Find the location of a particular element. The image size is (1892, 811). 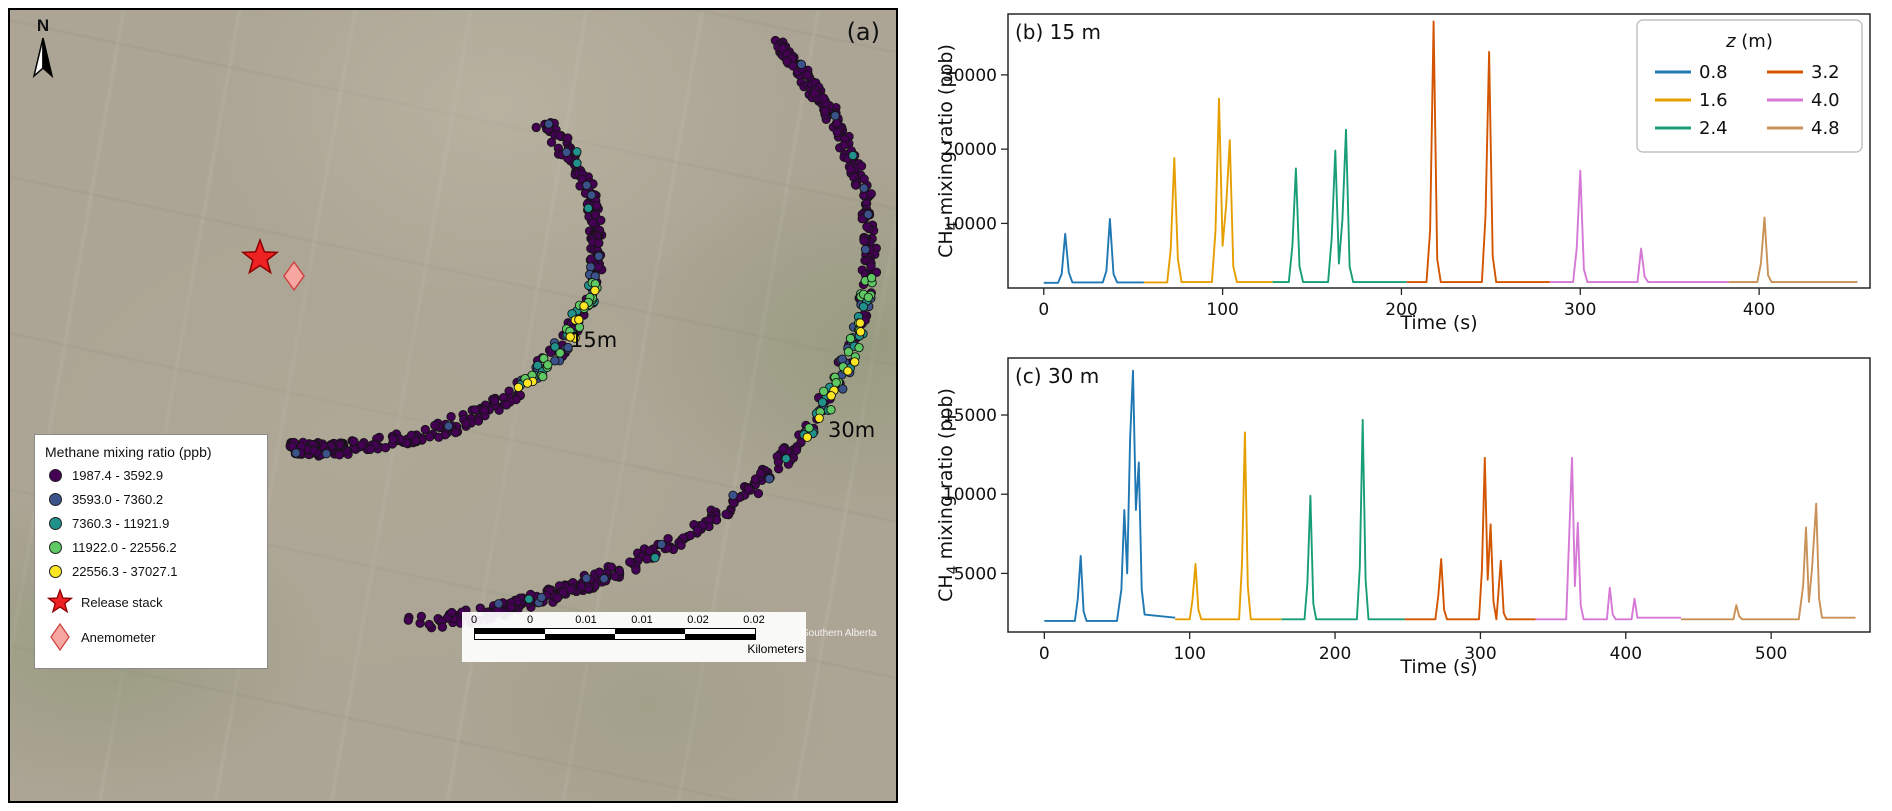

chart-legend-label: 3.2 is located at coordinates (1825, 72).